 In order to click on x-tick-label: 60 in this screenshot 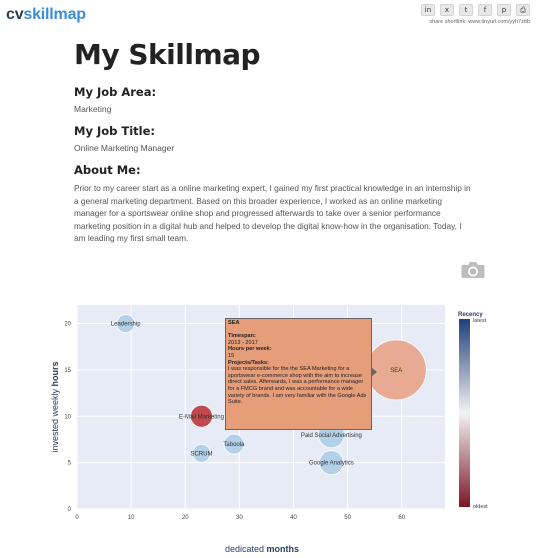, I will do `click(401, 518)`.